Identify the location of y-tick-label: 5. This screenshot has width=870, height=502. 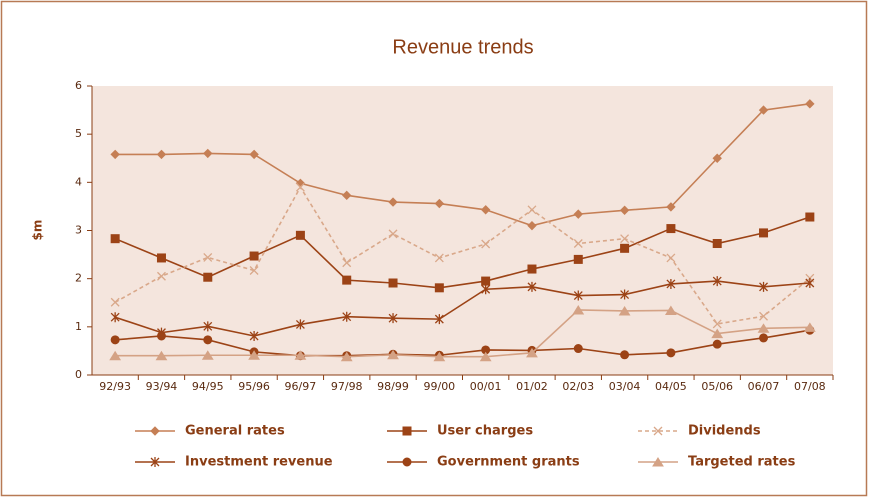
(78, 133).